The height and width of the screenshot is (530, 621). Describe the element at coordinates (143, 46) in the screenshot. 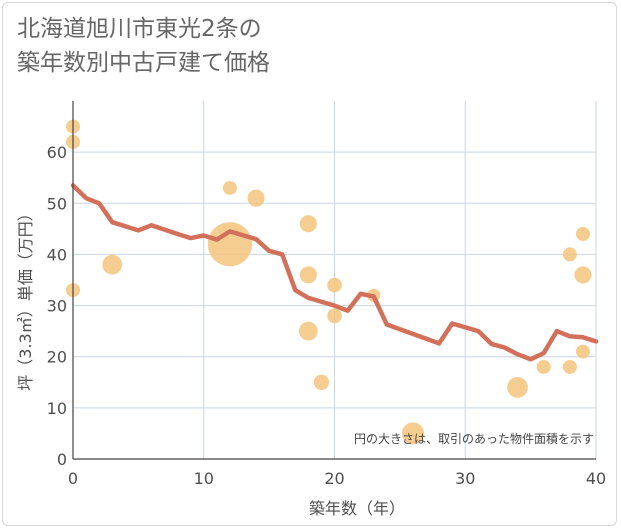

I see `chart-title: 北海道旭川市東光2条の 築年数別中古戸建て価格` at that location.